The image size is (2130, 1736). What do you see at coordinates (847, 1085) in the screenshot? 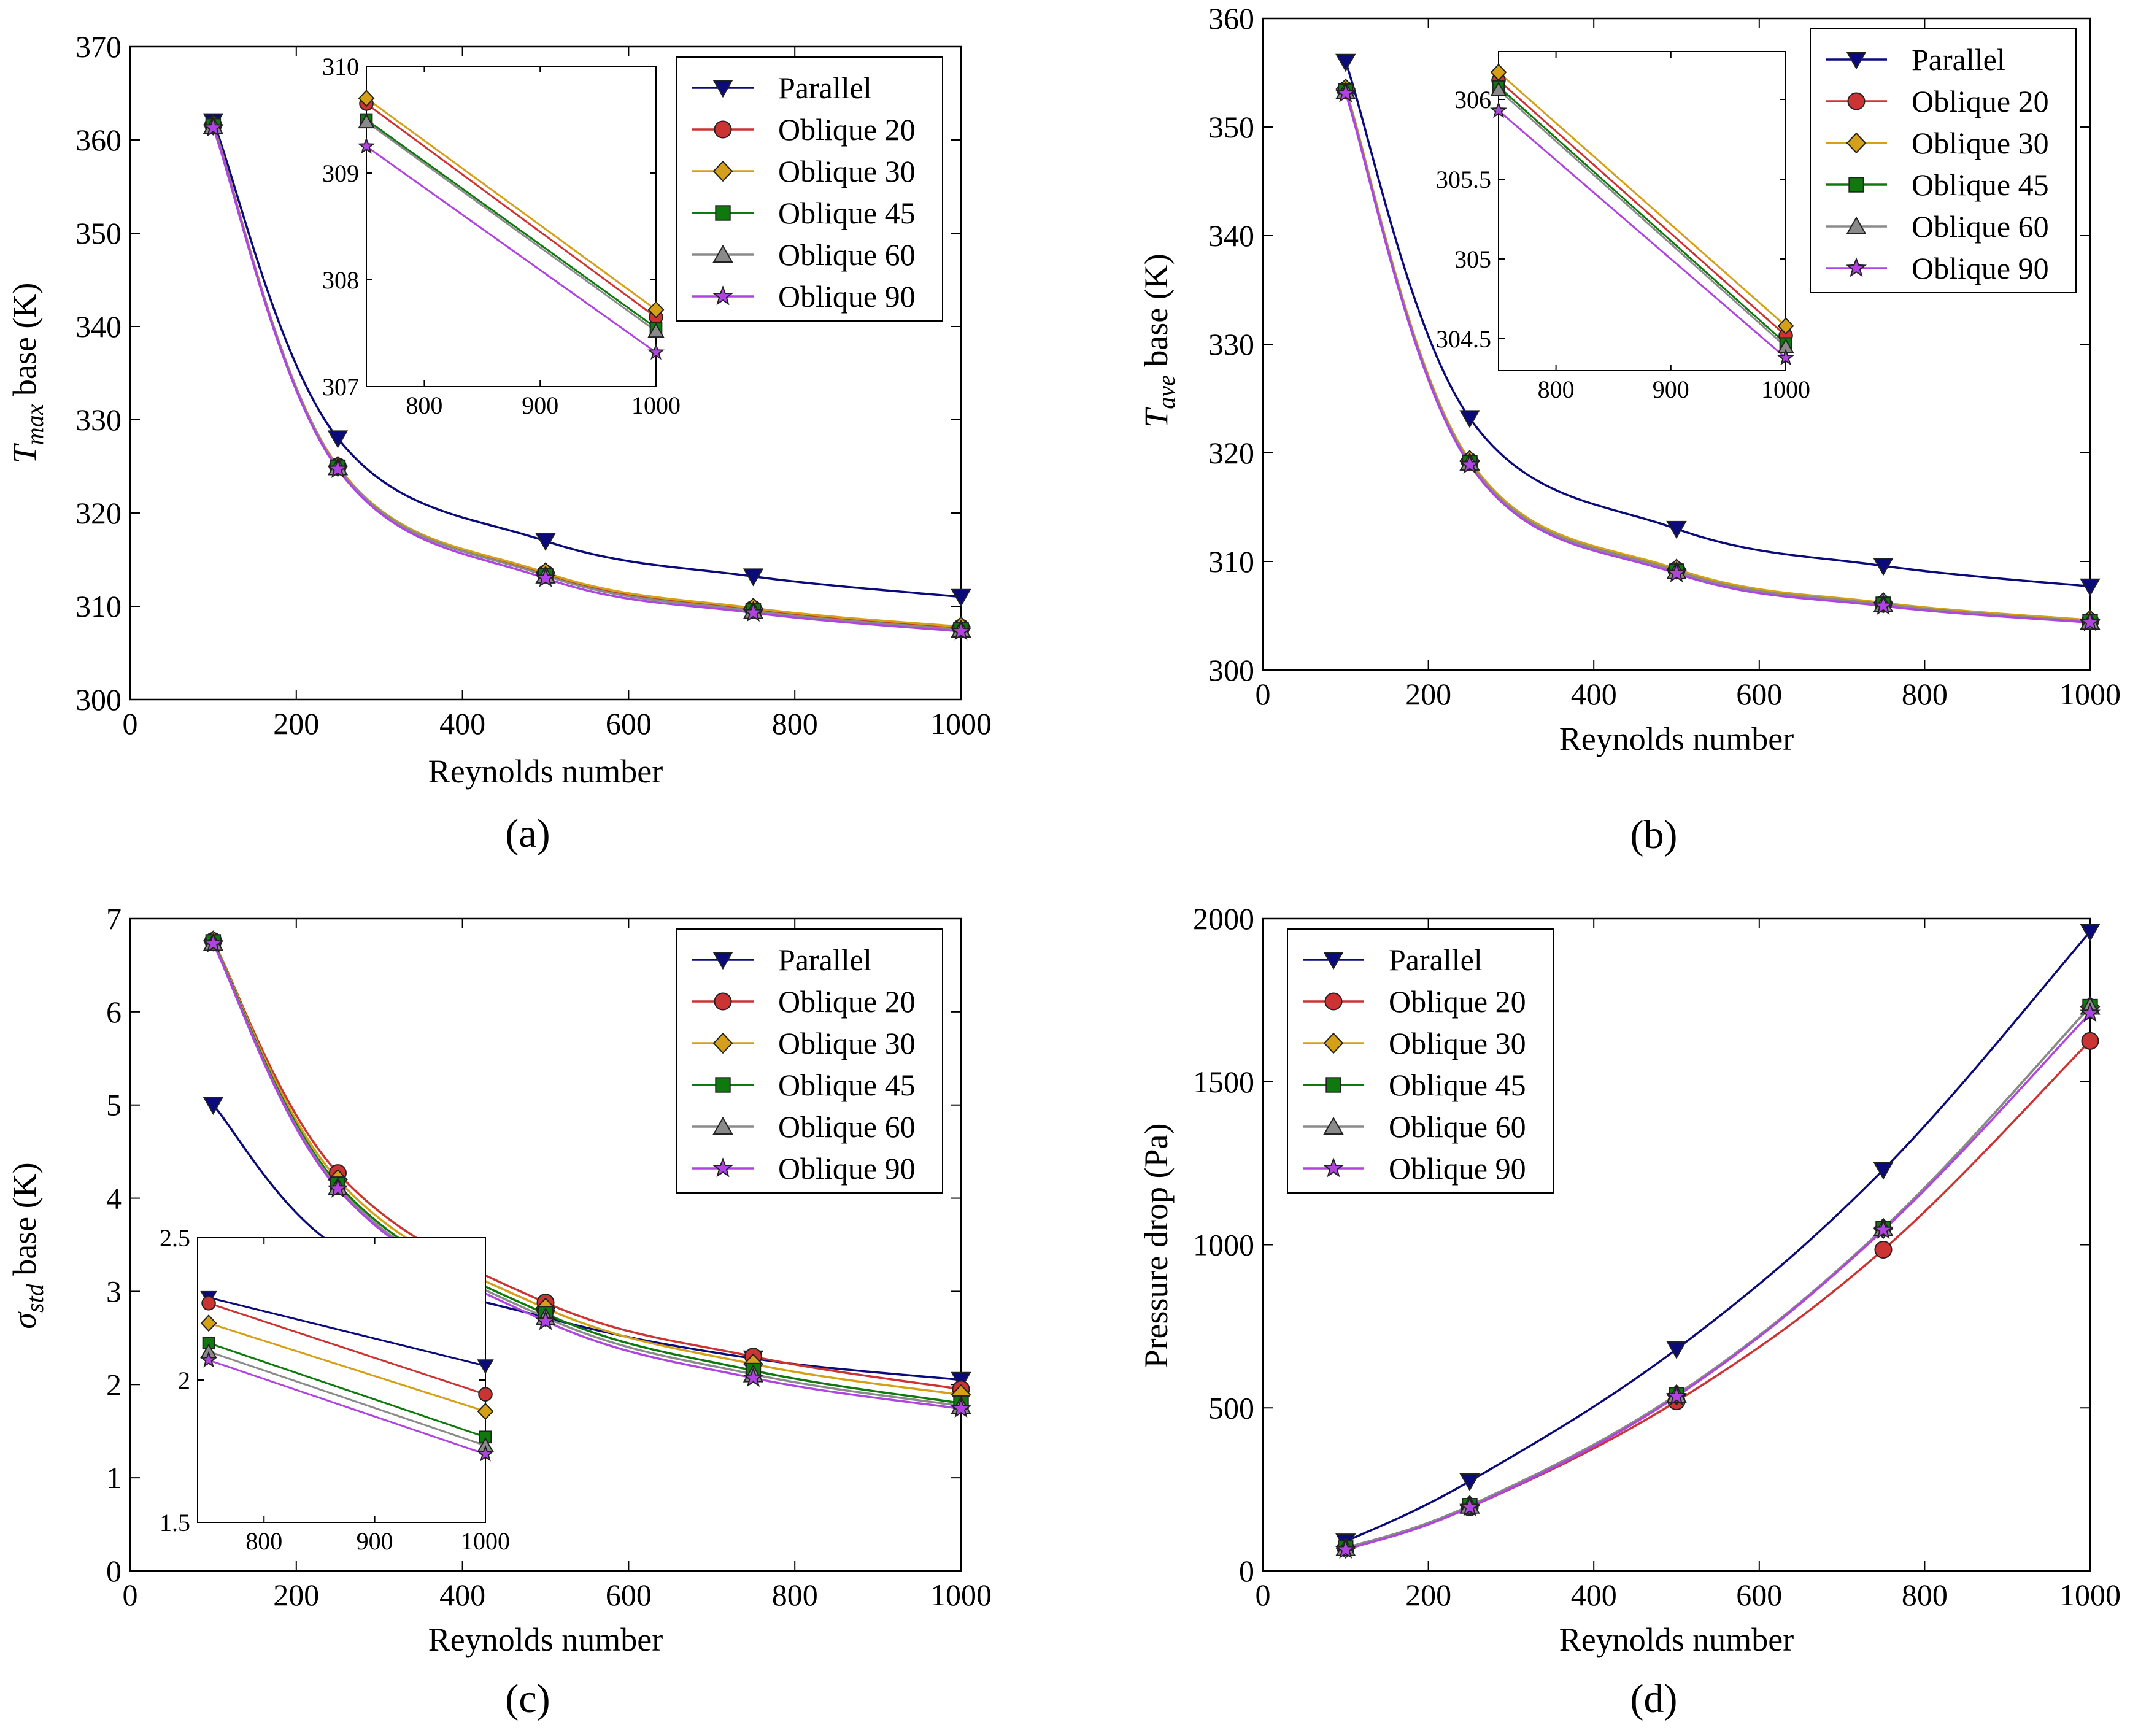
I see `chart-c-legend-label-oblique-45: Oblique 45` at bounding box center [847, 1085].